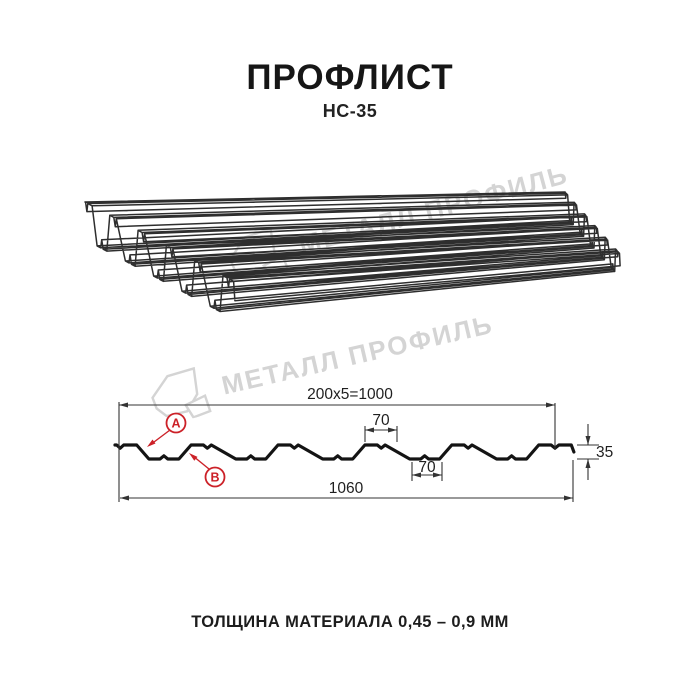 Image resolution: width=700 pixels, height=700 pixels. I want to click on label-b-marker: B, so click(207, 470).